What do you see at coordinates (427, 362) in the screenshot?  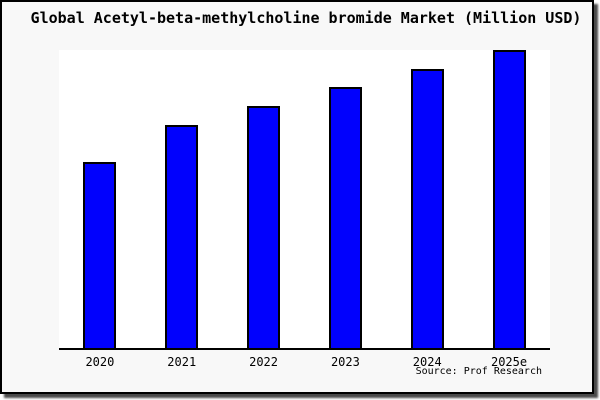 I see `x-tick-label: 2024` at bounding box center [427, 362].